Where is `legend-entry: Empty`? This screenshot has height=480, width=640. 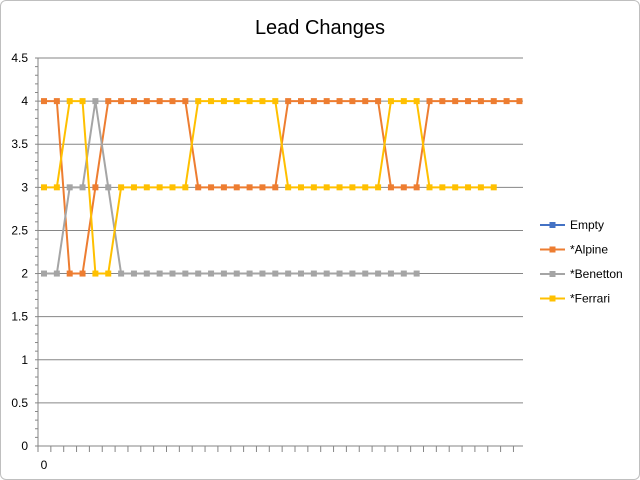
legend-entry: Empty is located at coordinates (572, 225).